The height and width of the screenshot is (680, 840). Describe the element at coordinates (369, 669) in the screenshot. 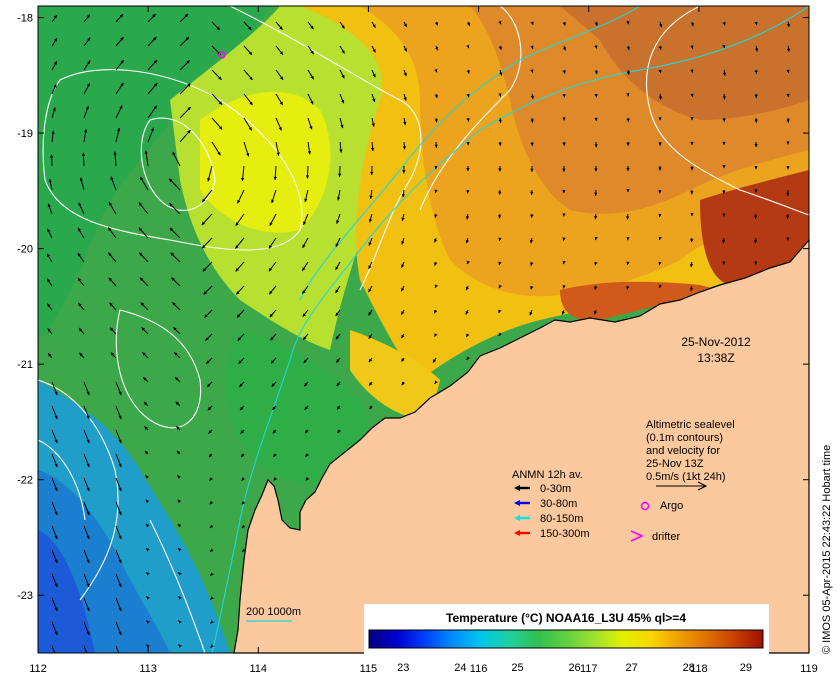

I see `x-tick-label: 115` at that location.